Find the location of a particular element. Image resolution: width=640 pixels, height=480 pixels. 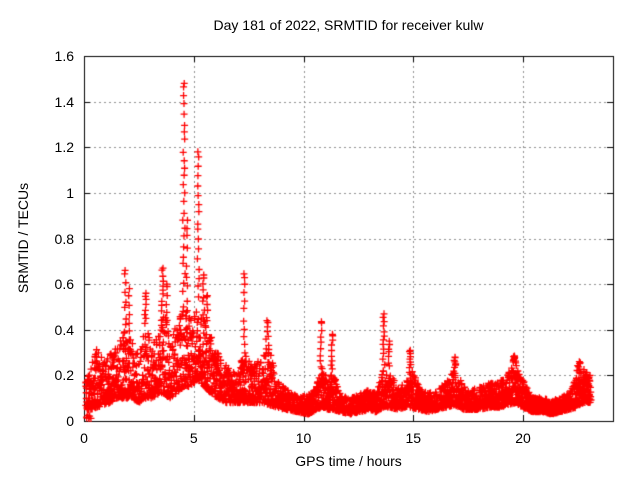

y-tick-label: 0 is located at coordinates (70, 421).